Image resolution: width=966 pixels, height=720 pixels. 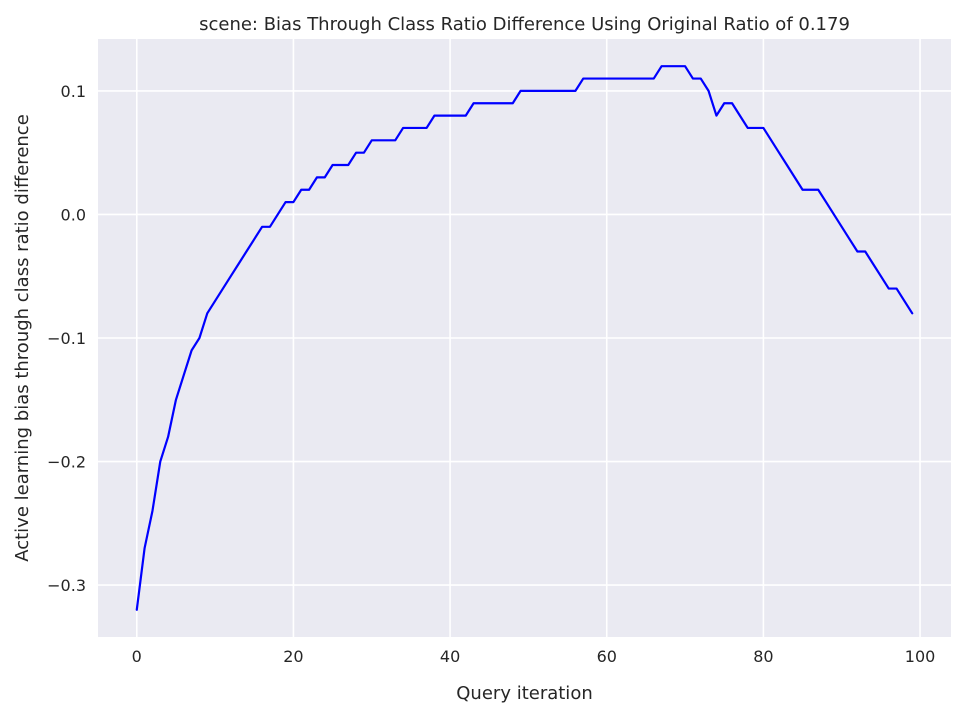 I want to click on x-tick-label: 40, so click(x=450, y=656).